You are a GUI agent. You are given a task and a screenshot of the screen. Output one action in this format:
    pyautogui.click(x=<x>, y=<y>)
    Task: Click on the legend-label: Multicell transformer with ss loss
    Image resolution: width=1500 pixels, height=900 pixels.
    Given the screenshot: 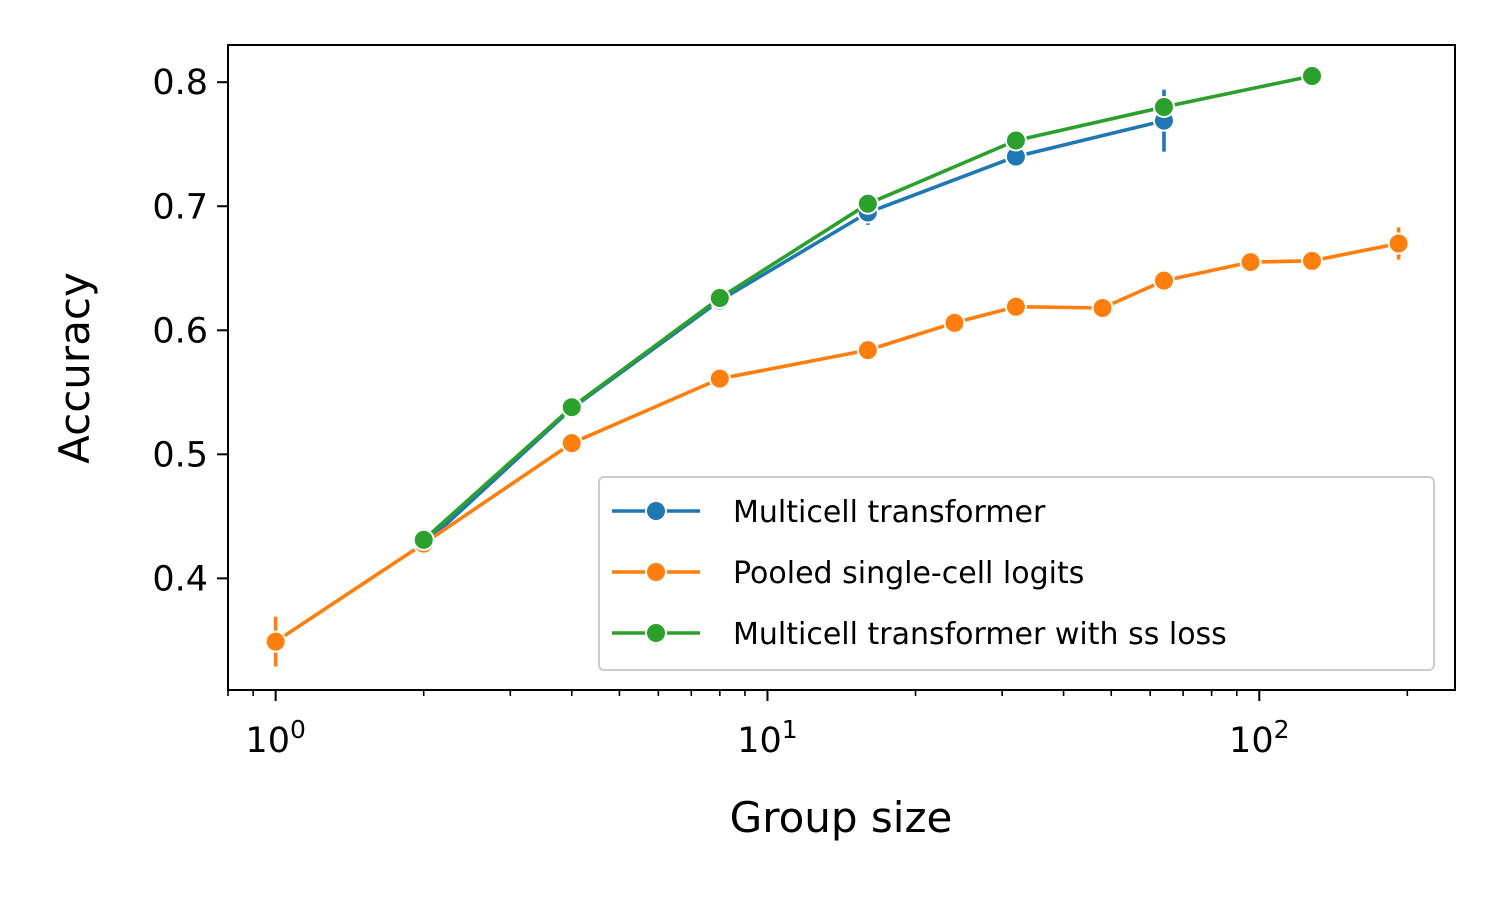 What is the action you would take?
    pyautogui.click(x=980, y=634)
    